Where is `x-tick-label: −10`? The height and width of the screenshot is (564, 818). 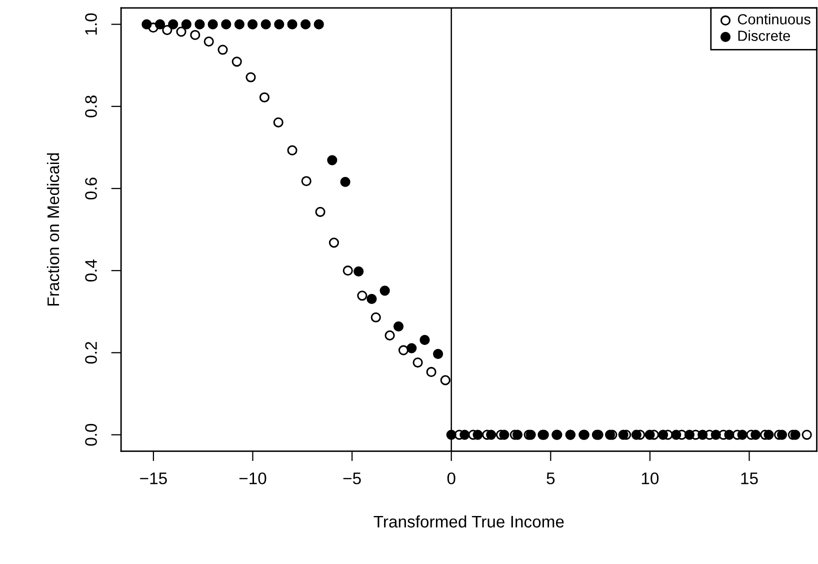 x-tick-label: −10 is located at coordinates (252, 478).